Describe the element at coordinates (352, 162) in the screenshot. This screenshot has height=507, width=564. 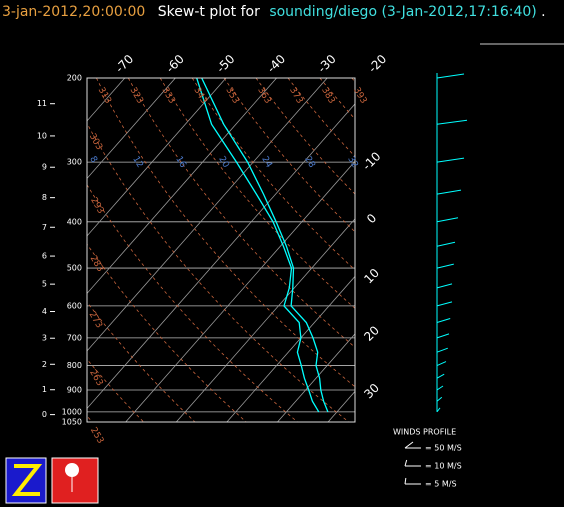
I see `mixing-ratio-label: 32` at that location.